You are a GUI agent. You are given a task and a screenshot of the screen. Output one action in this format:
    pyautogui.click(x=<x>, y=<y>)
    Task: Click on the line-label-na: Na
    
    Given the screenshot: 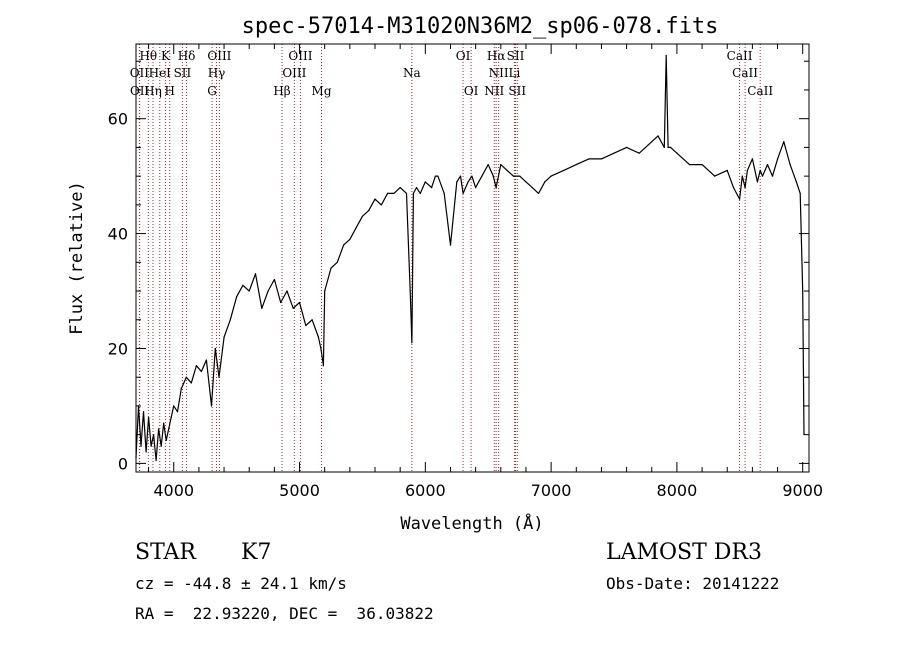 What is the action you would take?
    pyautogui.click(x=412, y=73)
    